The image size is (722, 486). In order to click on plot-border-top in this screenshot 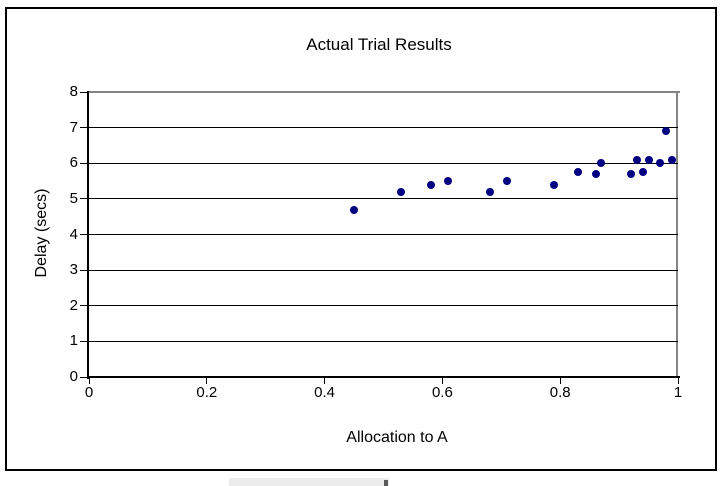, I will do `click(384, 92)`.